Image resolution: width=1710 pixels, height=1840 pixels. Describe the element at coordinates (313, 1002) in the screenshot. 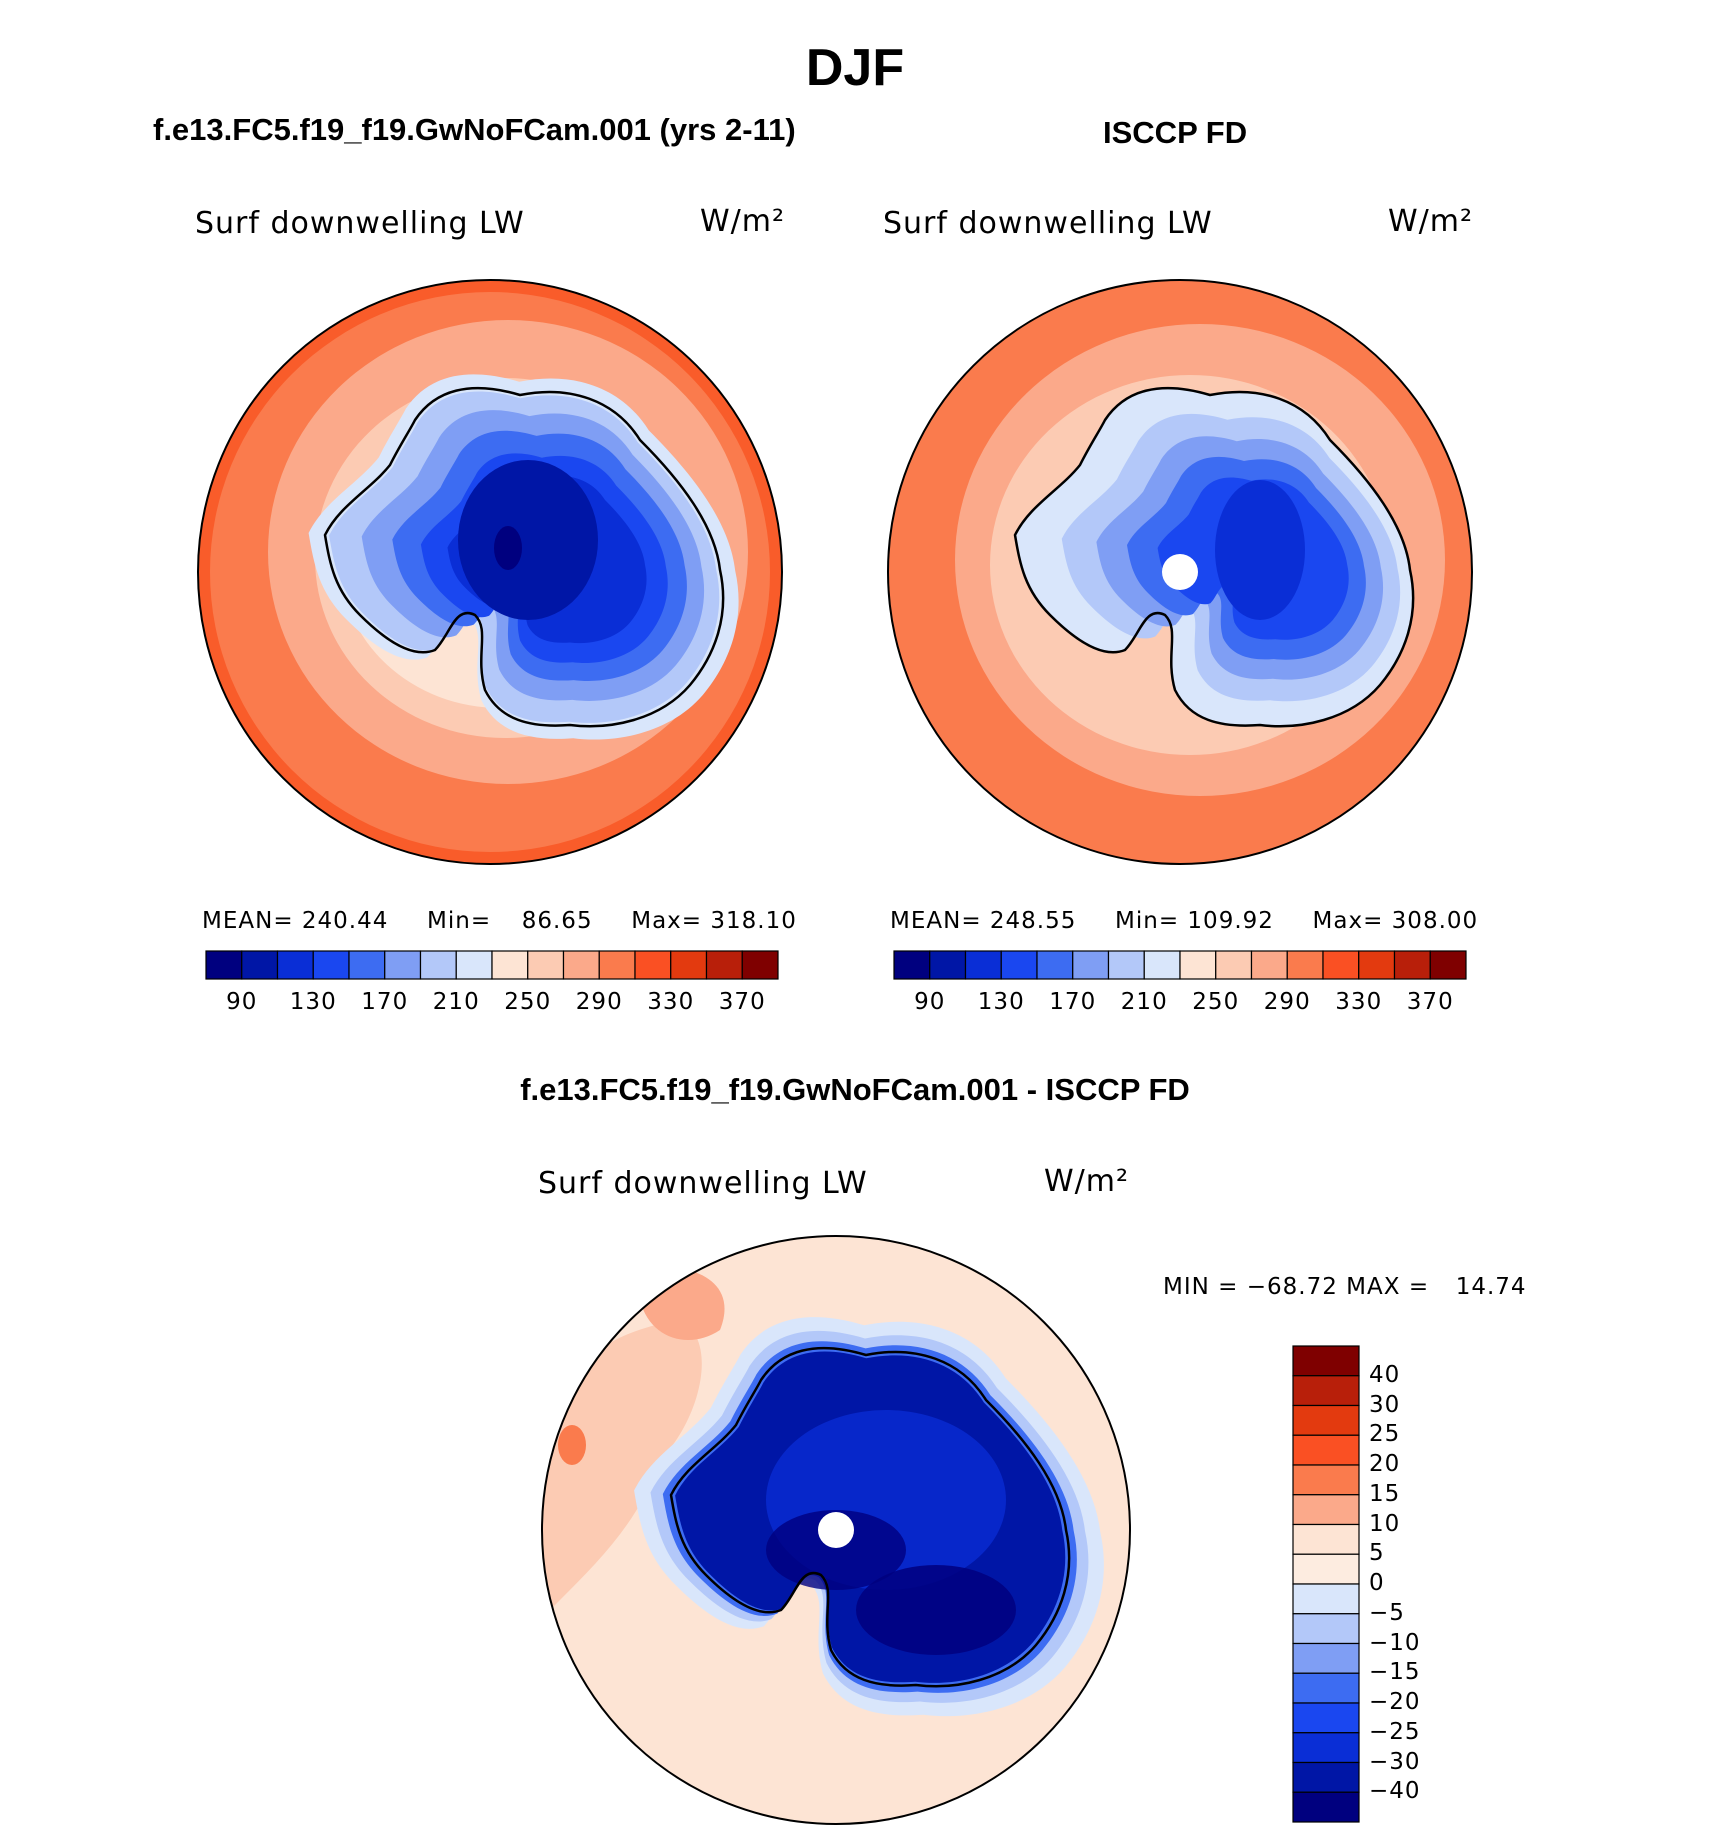

I see `model-map-tick-label: 130` at that location.